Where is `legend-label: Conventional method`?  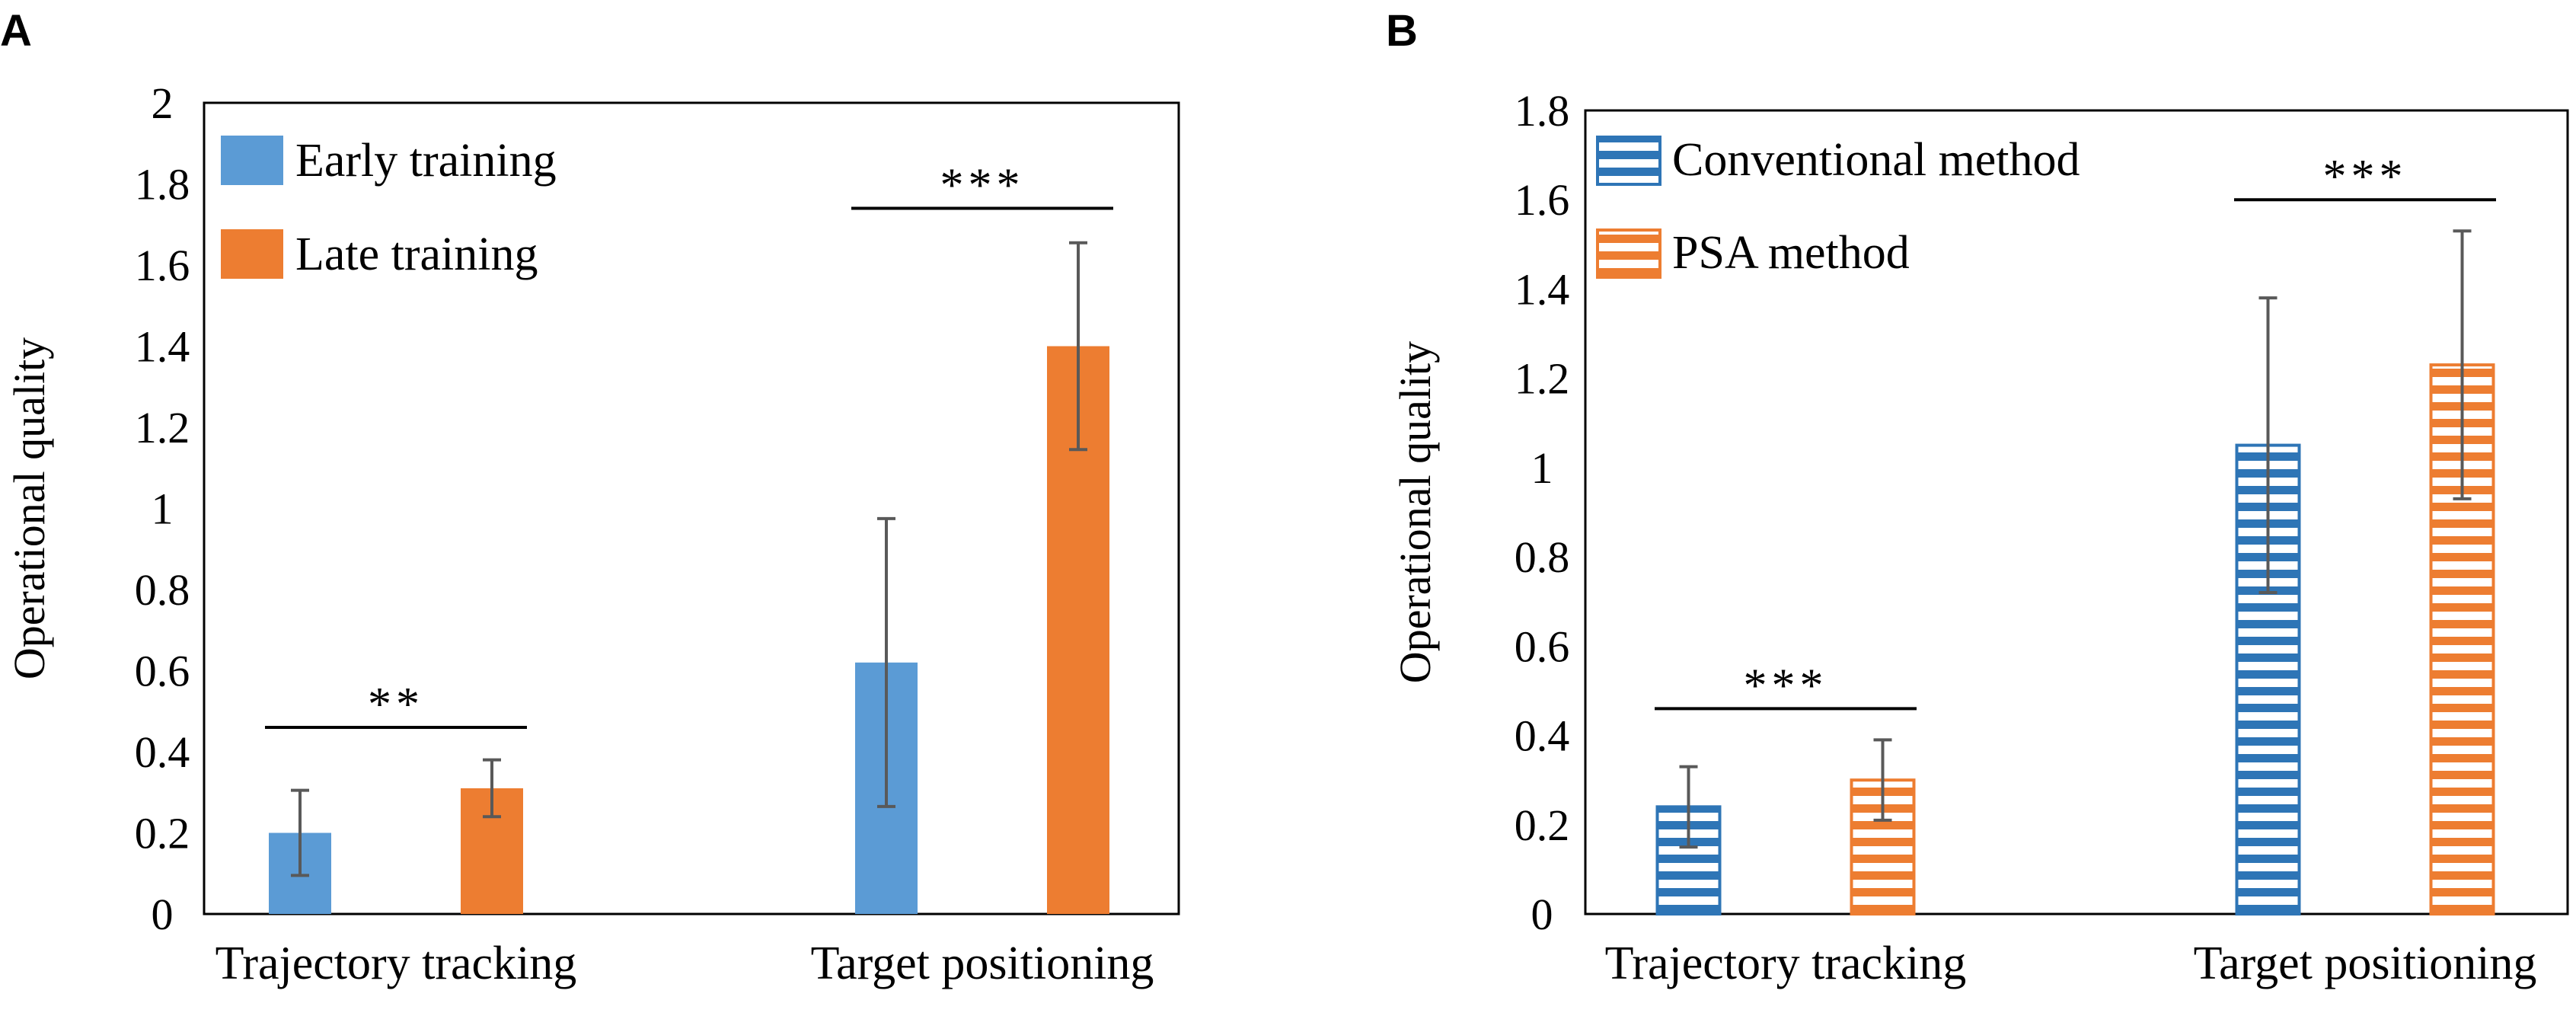 legend-label: Conventional method is located at coordinates (1876, 160).